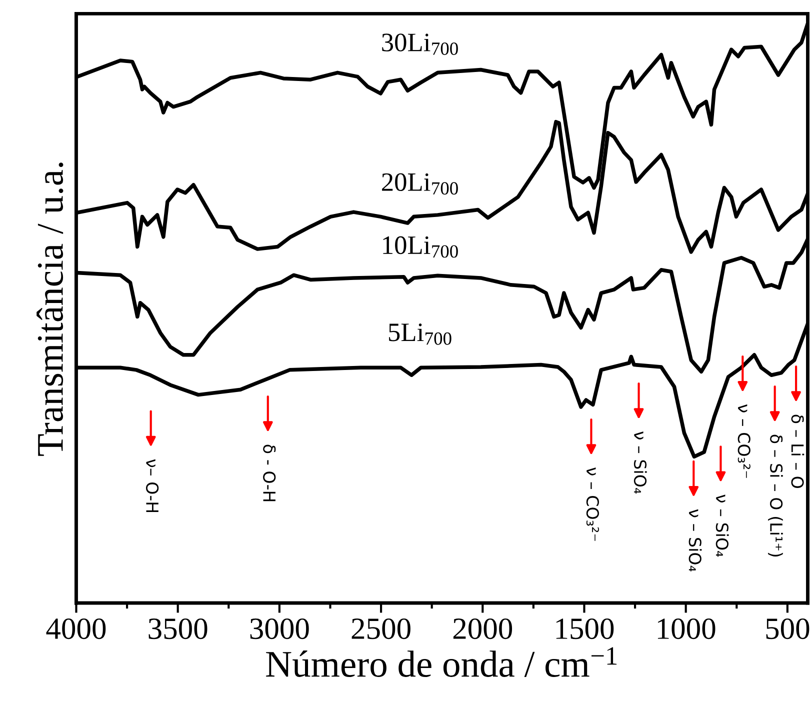 Image resolution: width=811 pixels, height=720 pixels. What do you see at coordinates (585, 629) in the screenshot?
I see `x-tick-label: 1500` at bounding box center [585, 629].